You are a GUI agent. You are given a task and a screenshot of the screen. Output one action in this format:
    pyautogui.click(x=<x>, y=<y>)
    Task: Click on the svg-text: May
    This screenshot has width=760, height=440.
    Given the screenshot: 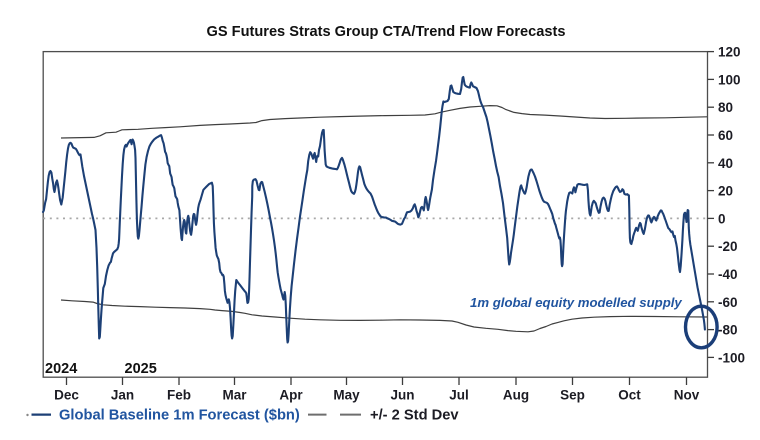 What is the action you would take?
    pyautogui.click(x=346, y=395)
    